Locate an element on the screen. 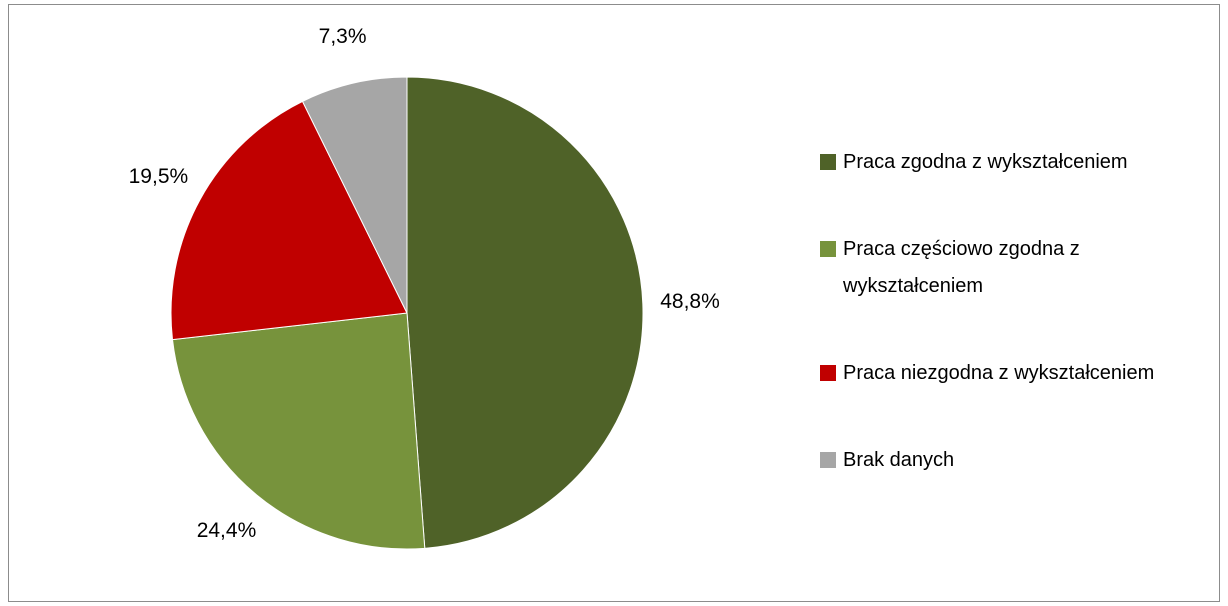 The image size is (1228, 606). data-label: 24,4% is located at coordinates (227, 530).